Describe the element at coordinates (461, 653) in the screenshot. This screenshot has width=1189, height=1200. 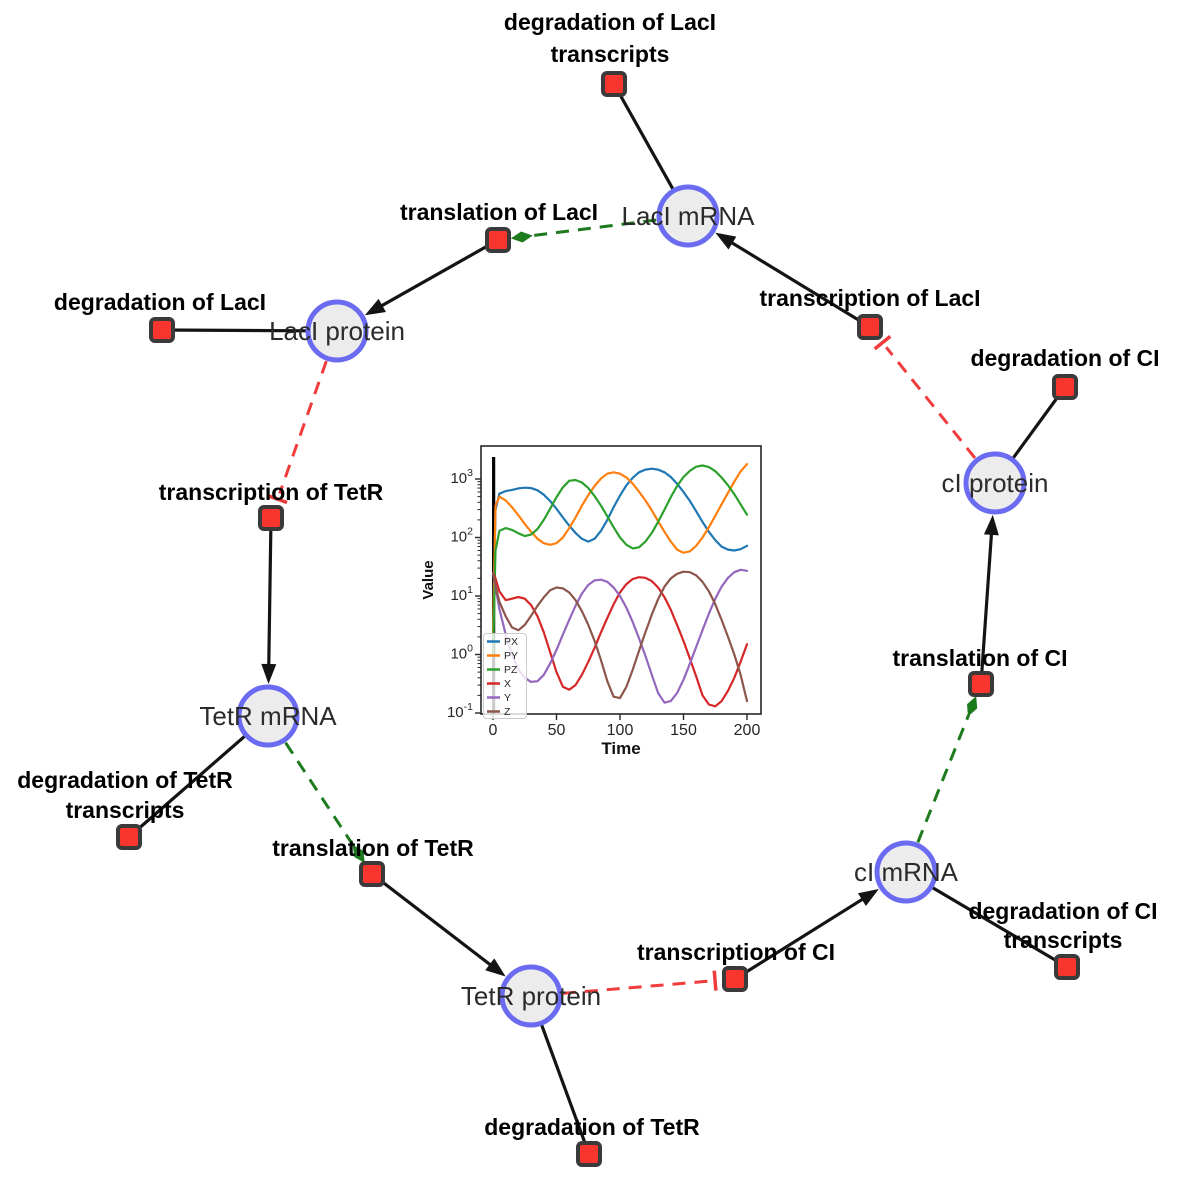
I see `y-tick-label: 10⁰` at that location.